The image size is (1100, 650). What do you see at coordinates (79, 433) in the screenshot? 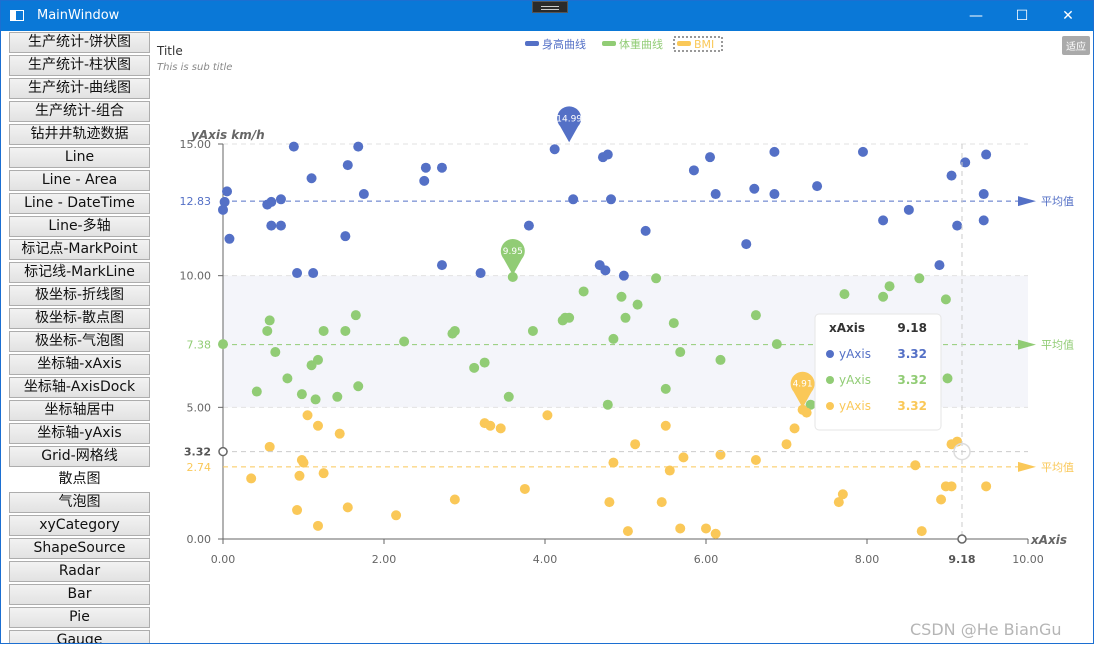
I see `sidebar-item: 坐标轴-yAxis` at bounding box center [79, 433].